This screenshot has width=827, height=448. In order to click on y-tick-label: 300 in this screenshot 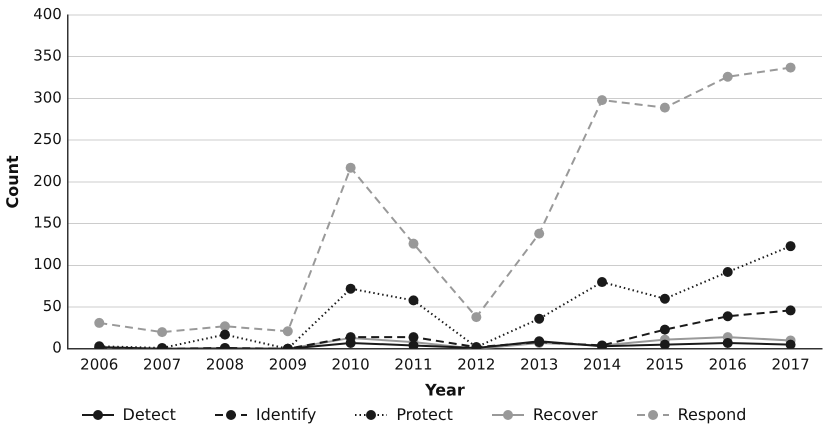, I will do `click(47, 97)`.